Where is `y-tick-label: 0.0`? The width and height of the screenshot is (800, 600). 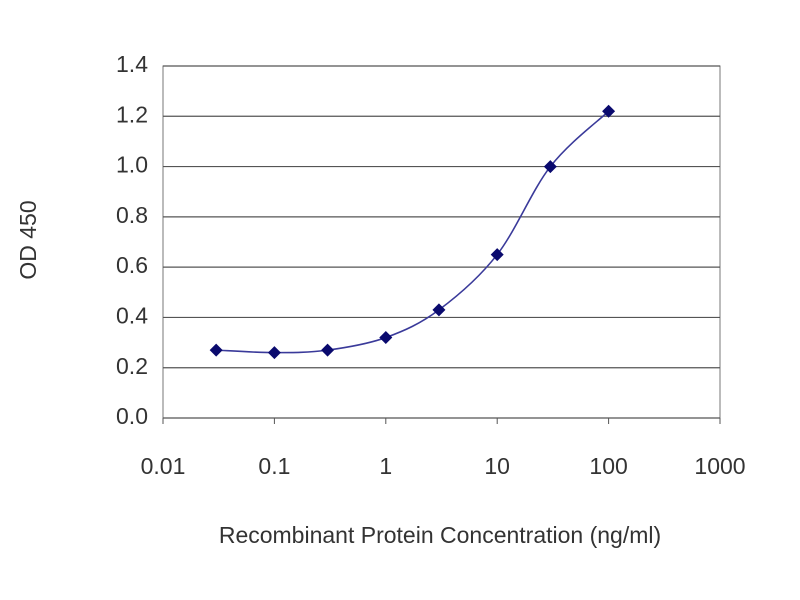 y-tick-label: 0.0 is located at coordinates (132, 416).